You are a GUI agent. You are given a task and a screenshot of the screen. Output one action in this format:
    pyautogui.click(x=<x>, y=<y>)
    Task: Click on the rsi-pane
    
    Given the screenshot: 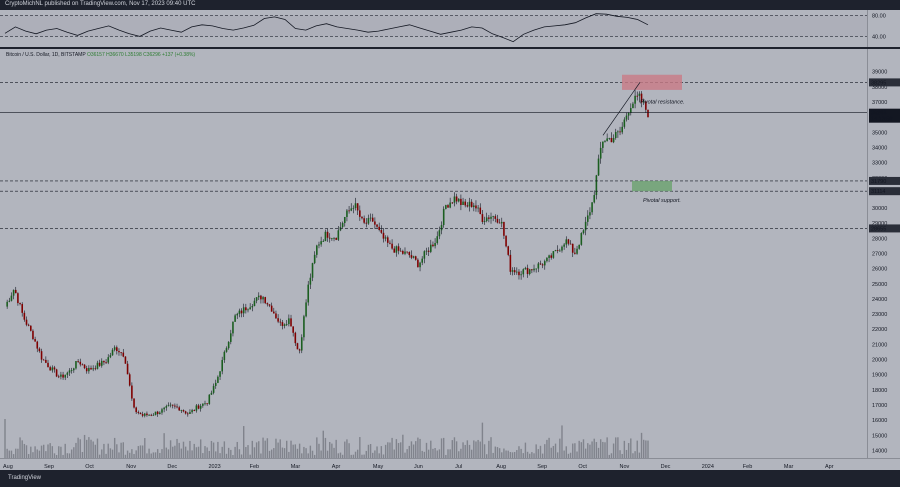 What is the action you would take?
    pyautogui.click(x=433, y=28)
    